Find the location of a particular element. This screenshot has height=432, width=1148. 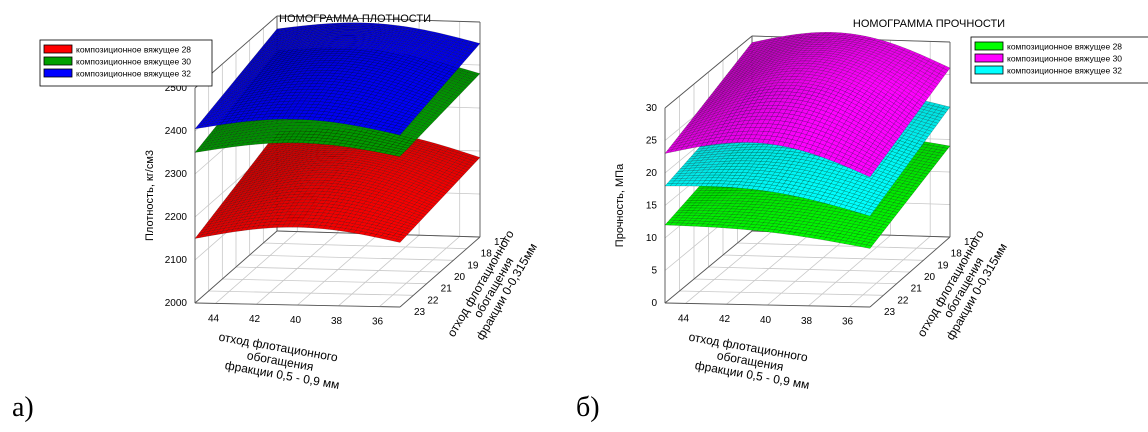

chart-title: НОМОГРАММА ПЛОТНОСТИ is located at coordinates (355, 19).